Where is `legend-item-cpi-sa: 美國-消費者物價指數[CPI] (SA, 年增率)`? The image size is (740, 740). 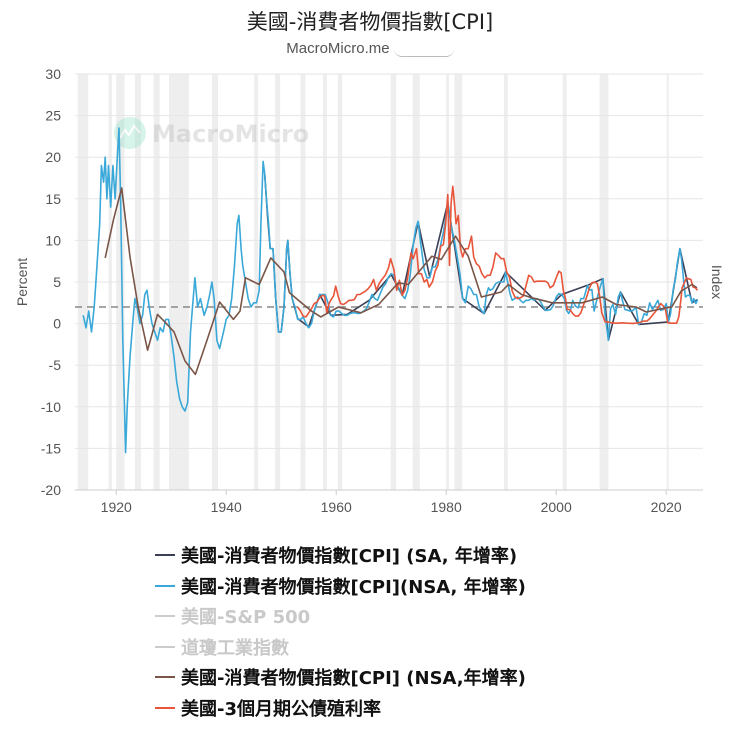
legend-item-cpi-sa: 美國-消費者物價指數[CPI] (SA, 年增率) is located at coordinates (340, 555).